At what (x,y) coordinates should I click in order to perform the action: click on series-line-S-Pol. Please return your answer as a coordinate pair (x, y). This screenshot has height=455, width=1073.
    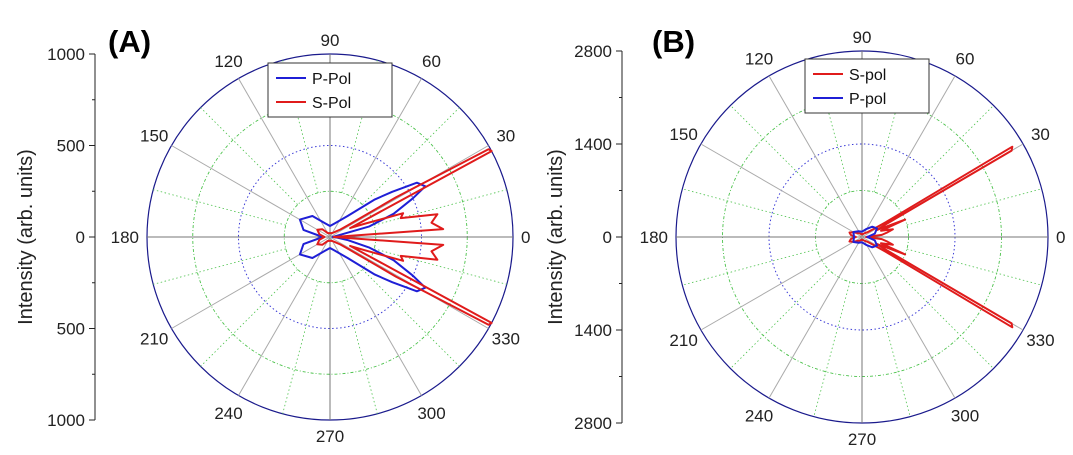
    Looking at the image, I should click on (404, 237).